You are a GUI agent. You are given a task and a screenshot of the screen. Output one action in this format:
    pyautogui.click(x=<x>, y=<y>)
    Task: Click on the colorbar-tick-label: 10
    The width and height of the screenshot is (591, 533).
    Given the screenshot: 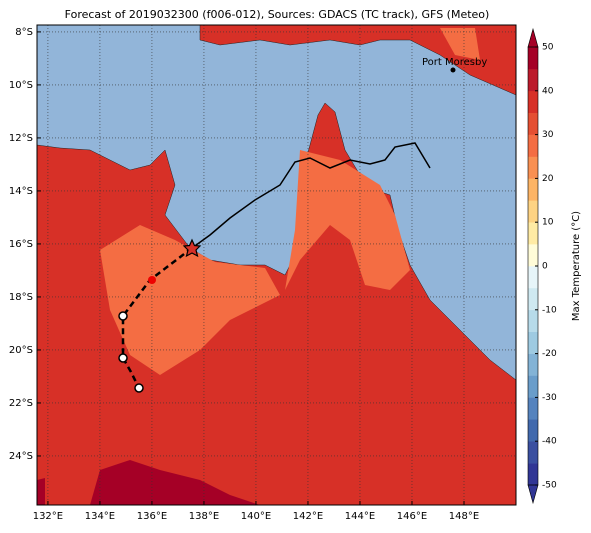 What is the action you would take?
    pyautogui.click(x=548, y=223)
    